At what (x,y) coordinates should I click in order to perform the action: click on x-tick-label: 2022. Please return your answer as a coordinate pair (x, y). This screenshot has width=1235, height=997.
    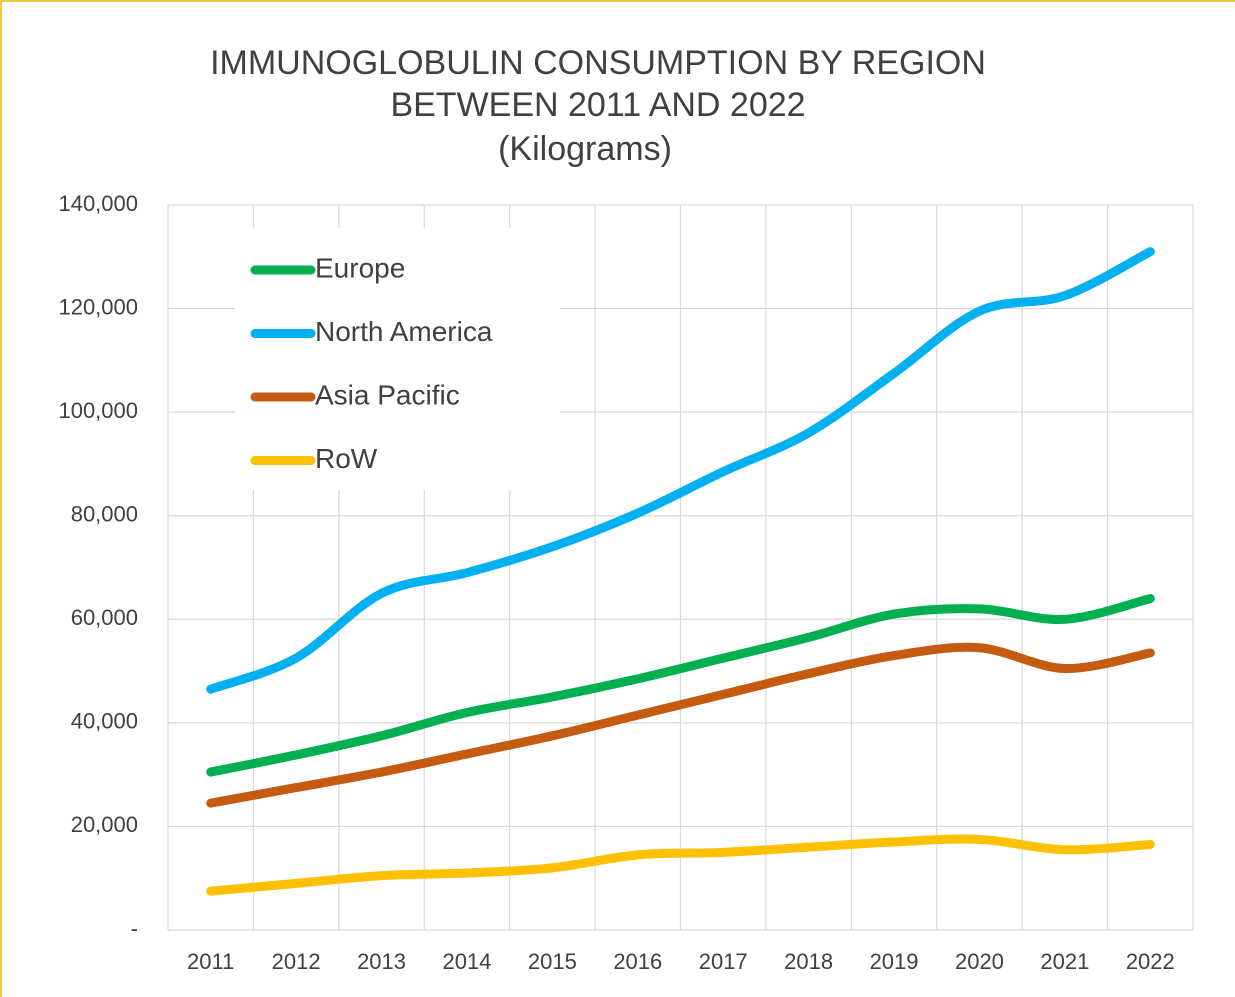
    Looking at the image, I should click on (1150, 961).